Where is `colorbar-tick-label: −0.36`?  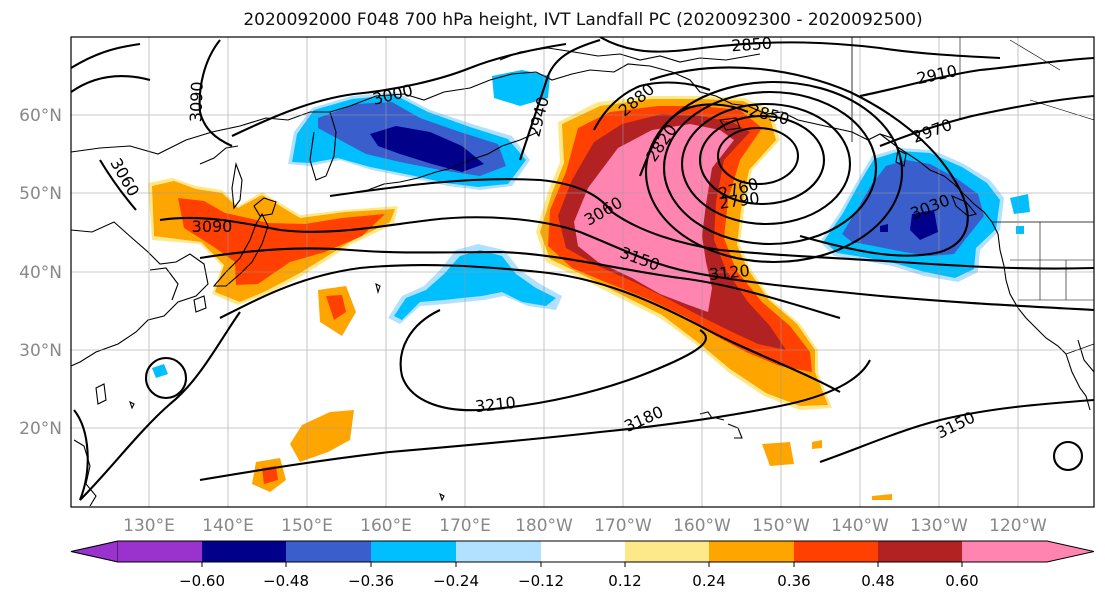 colorbar-tick-label: −0.36 is located at coordinates (371, 581).